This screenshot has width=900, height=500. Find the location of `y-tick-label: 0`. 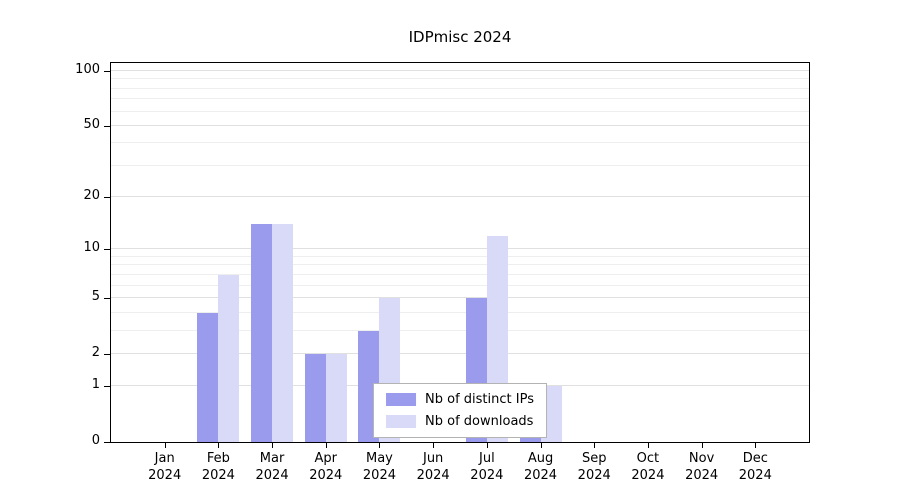

y-tick-label: 0 is located at coordinates (95, 440).